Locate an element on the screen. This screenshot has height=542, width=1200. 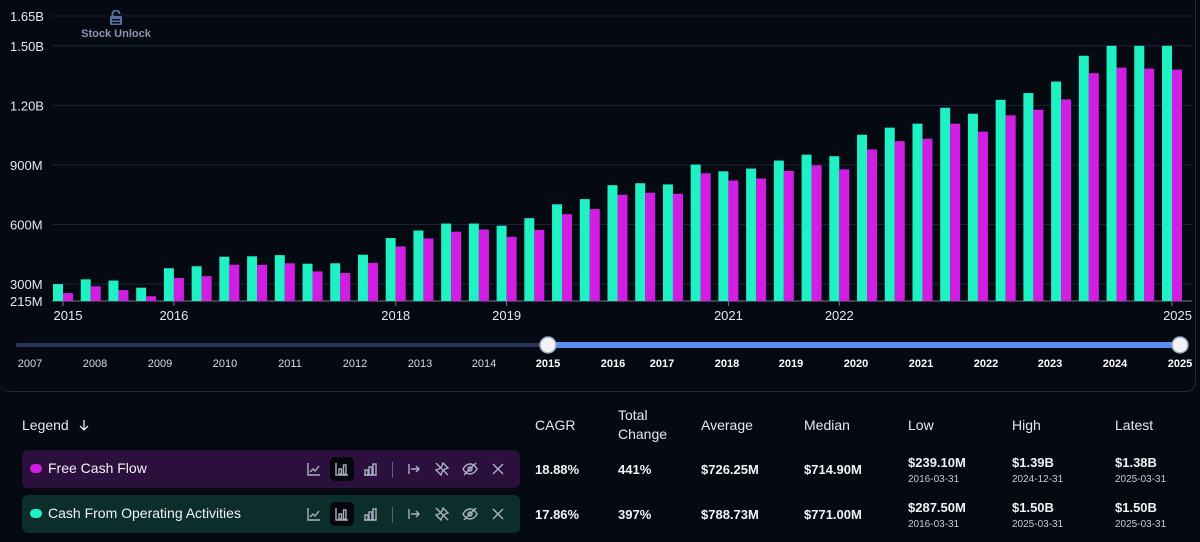
bar-cfo-2017-Q1 is located at coordinates (279, 278).